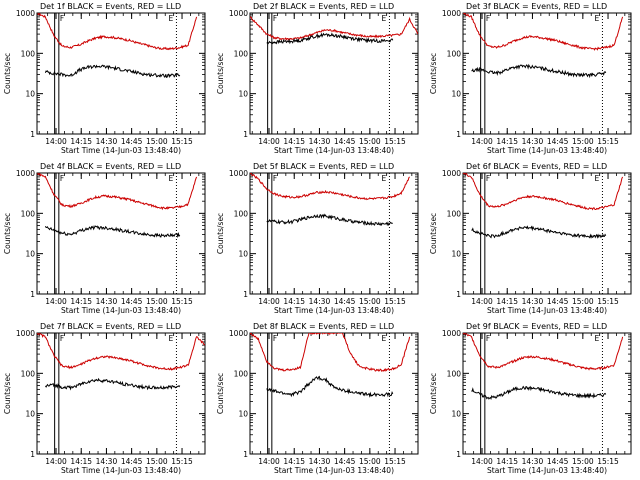 The height and width of the screenshot is (480, 640). What do you see at coordinates (536, 166) in the screenshot?
I see `panel-title: Det 6f BLACK = Events, RED = LLD` at bounding box center [536, 166].